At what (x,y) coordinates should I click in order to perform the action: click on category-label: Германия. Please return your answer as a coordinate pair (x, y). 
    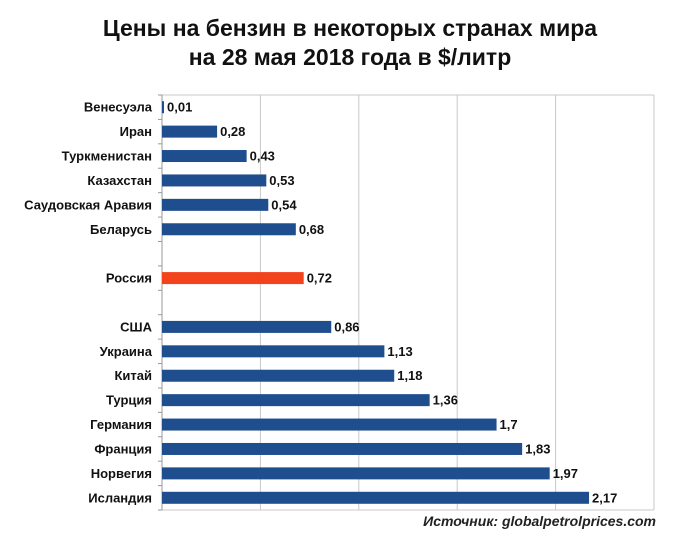
    Looking at the image, I should click on (121, 424).